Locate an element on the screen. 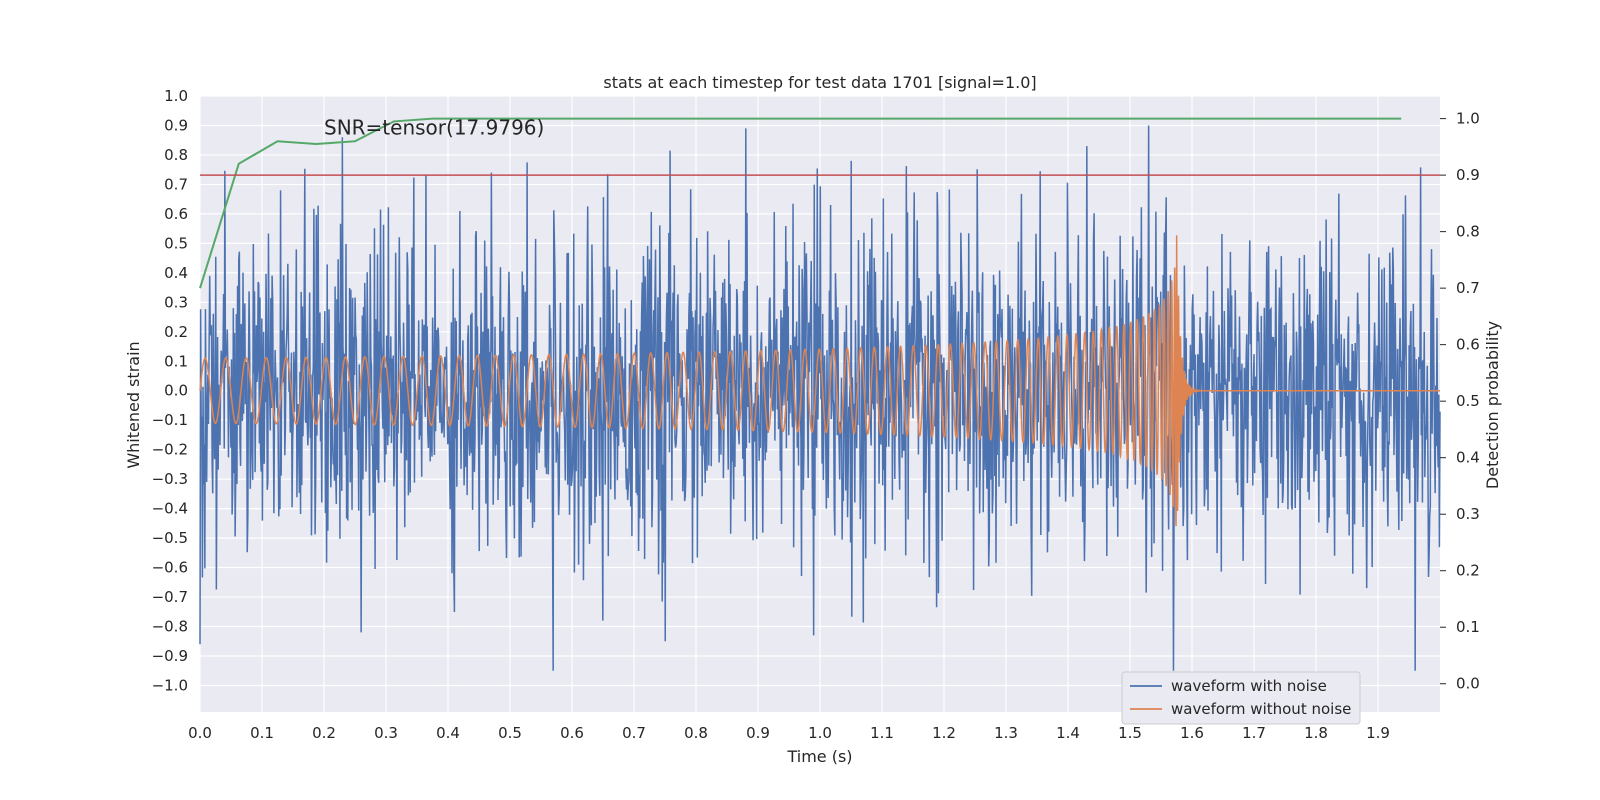  y-tick-label: −0.5 is located at coordinates (170, 538).